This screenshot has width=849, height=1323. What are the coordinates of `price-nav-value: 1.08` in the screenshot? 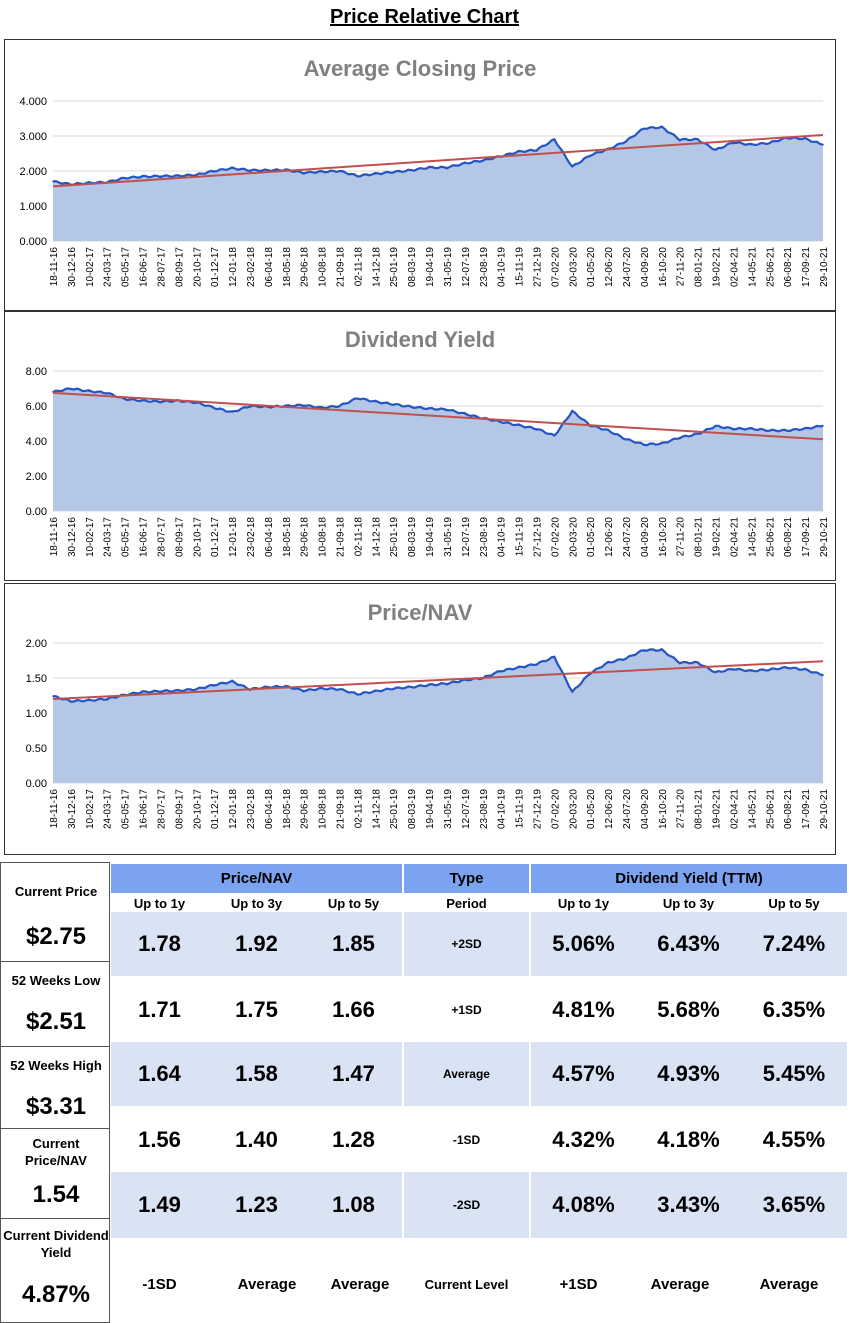 It's located at (353, 1204).